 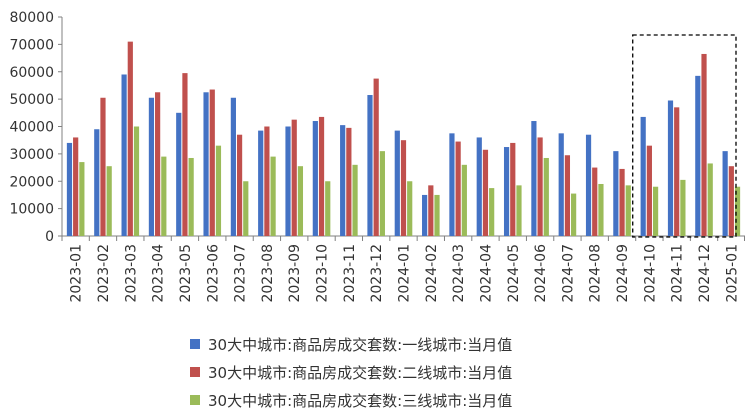 I want to click on x-tick-label: 2023-06, so click(x=213, y=273).